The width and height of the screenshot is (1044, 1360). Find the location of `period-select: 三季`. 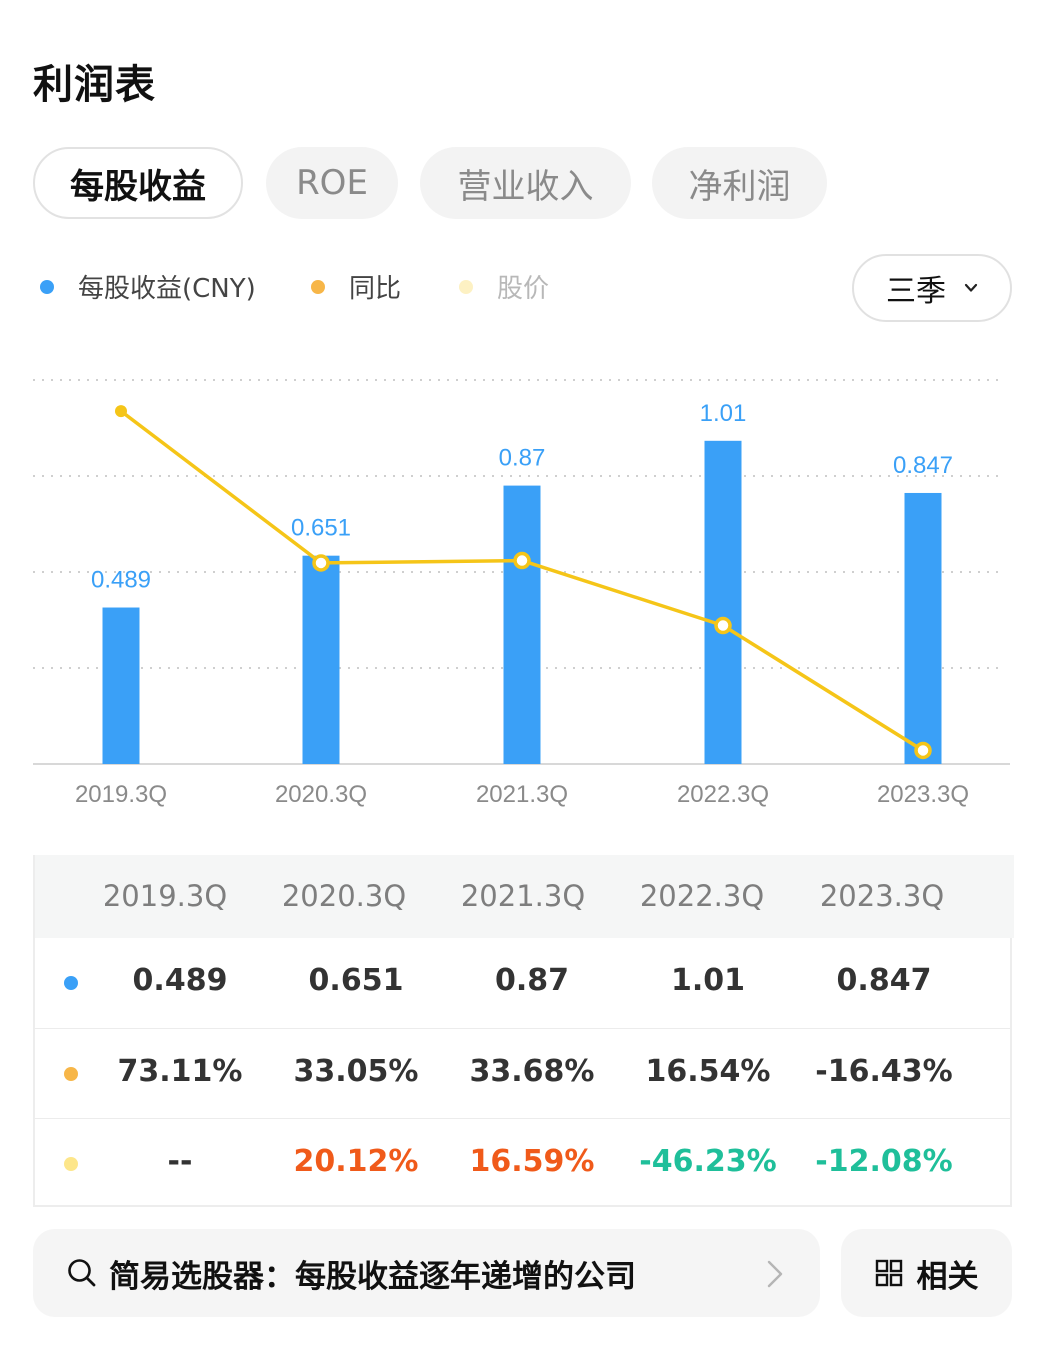

period-select: 三季 is located at coordinates (932, 288).